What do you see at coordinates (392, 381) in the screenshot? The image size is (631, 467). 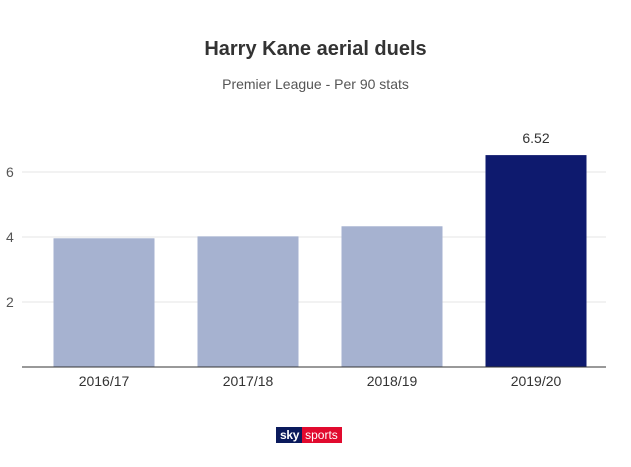 I see `x-tick-label: 2018/19` at bounding box center [392, 381].